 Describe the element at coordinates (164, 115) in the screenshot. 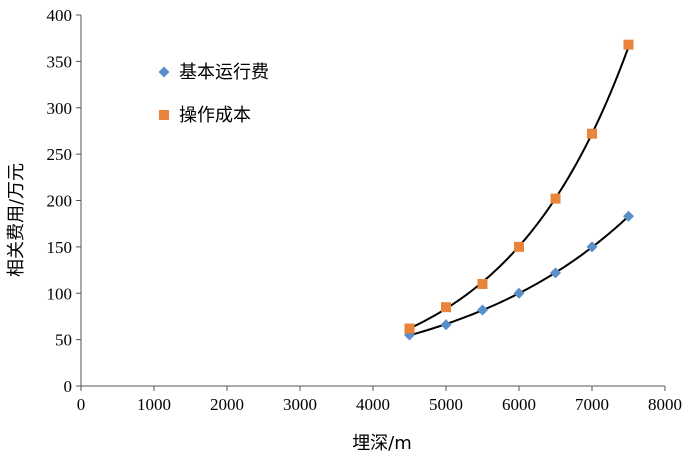

I see `legend-marker-square` at that location.